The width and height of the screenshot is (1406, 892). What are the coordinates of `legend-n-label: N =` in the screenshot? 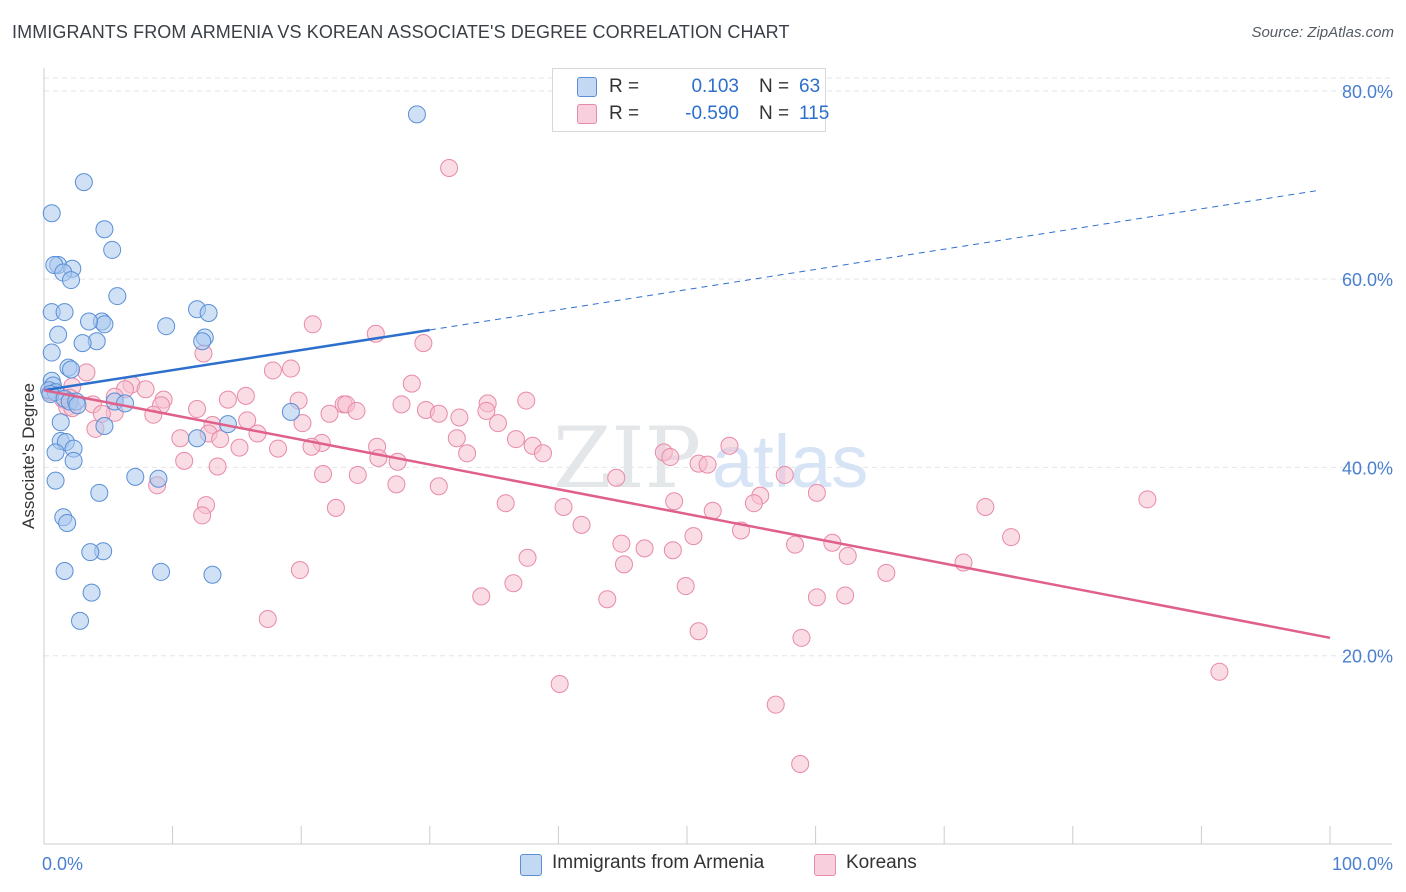 It's located at (774, 86).